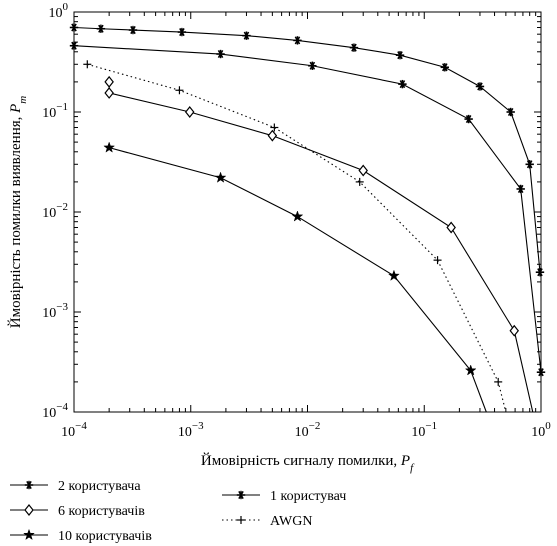  I want to click on y-tick-labels: 10⁻⁴ 10⁻³ 10⁻² 10⁻¹ 10⁰, so click(55, 211).